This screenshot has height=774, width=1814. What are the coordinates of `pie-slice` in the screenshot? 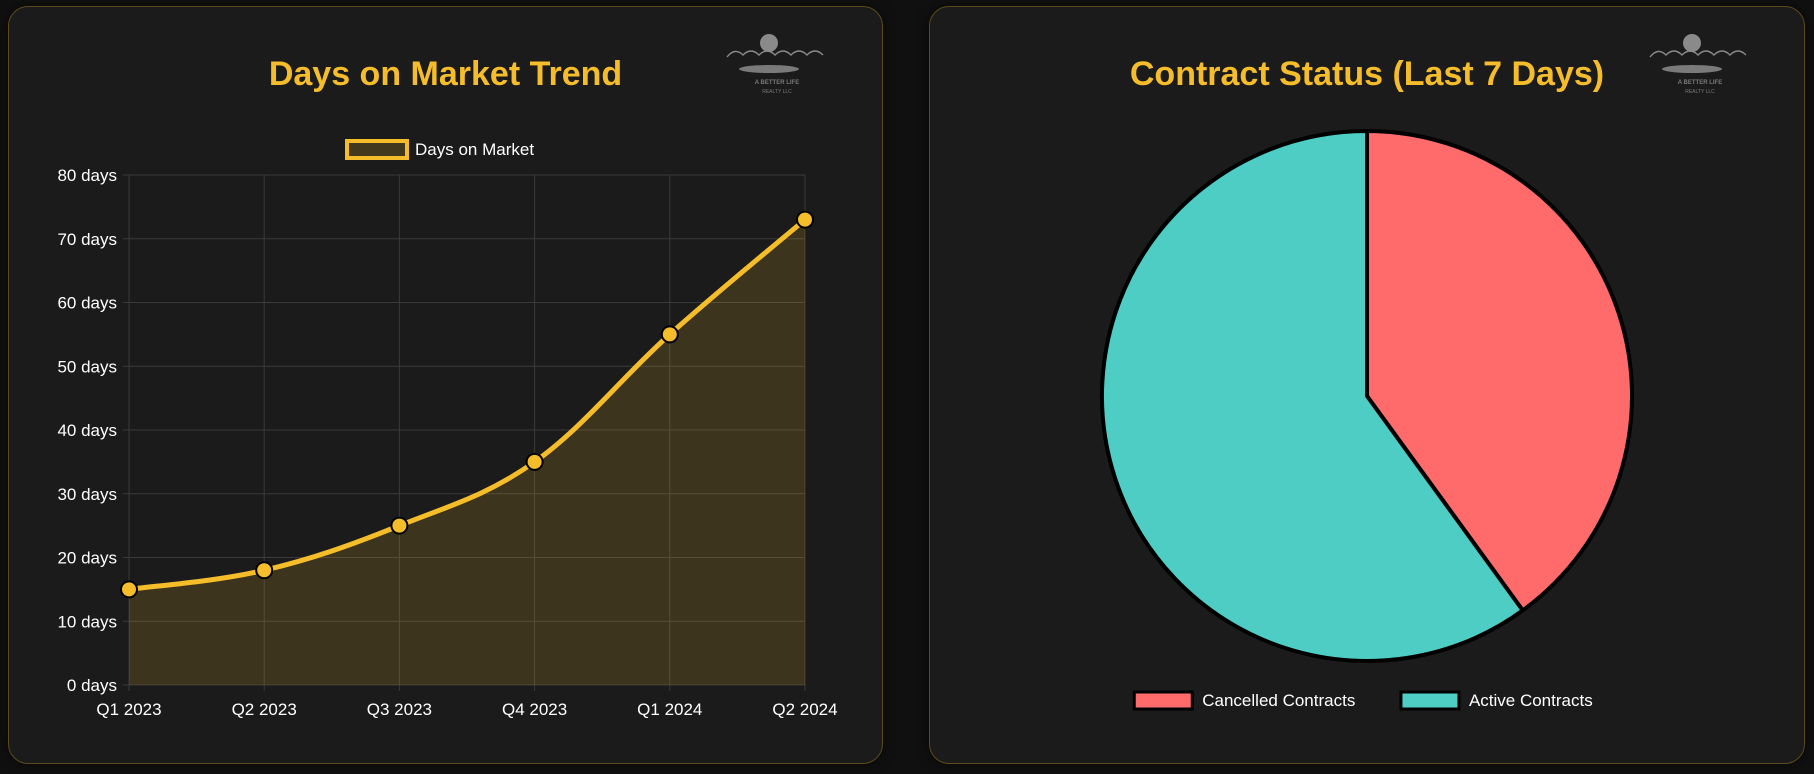 It's located at (1499, 371).